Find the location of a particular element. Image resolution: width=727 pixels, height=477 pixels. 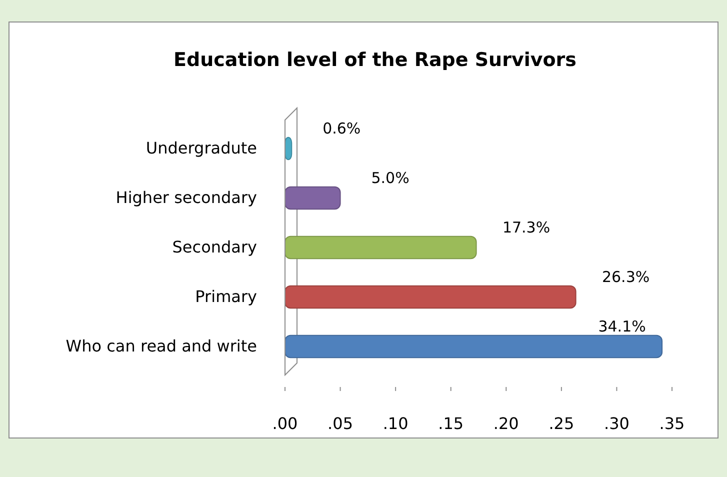

x-tick-label: .15 is located at coordinates (451, 423).